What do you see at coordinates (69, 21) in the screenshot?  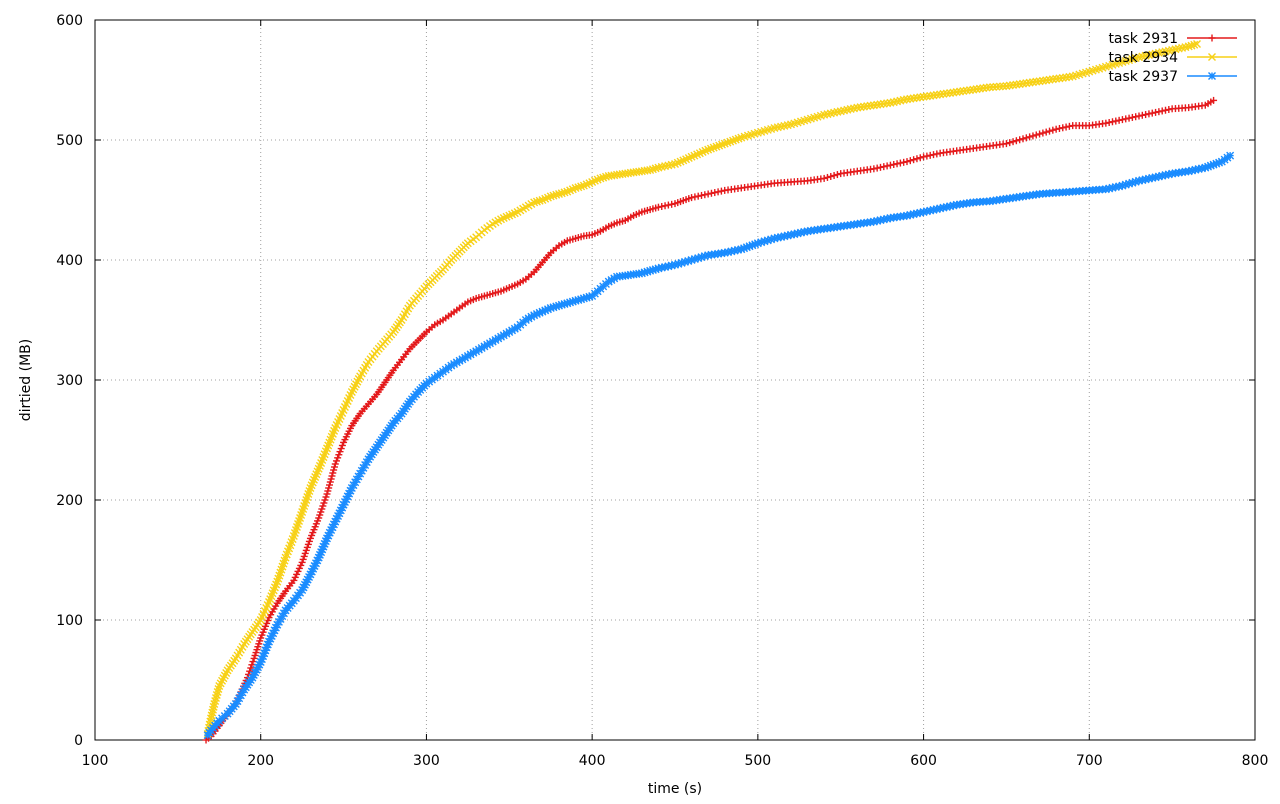 I see `y-tick-label: 600` at bounding box center [69, 21].